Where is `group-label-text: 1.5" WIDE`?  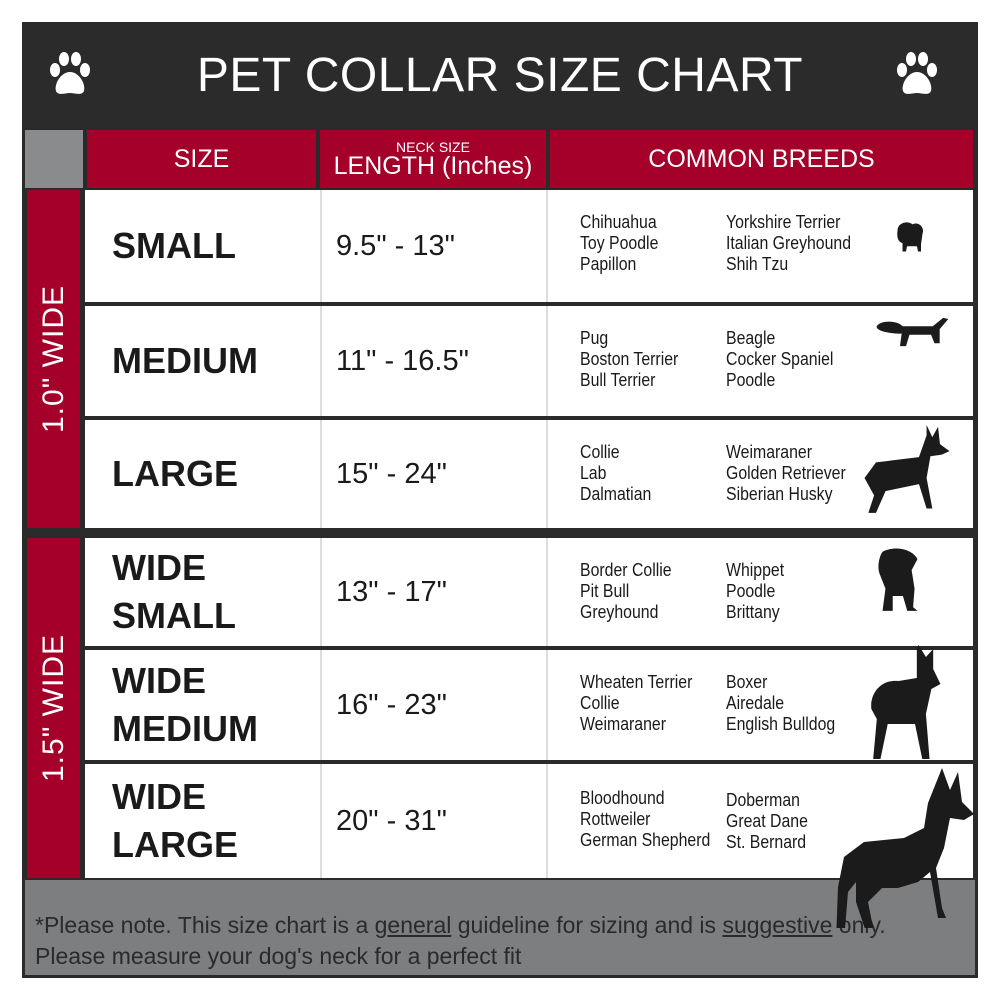
group-label-text: 1.5" WIDE is located at coordinates (53, 708).